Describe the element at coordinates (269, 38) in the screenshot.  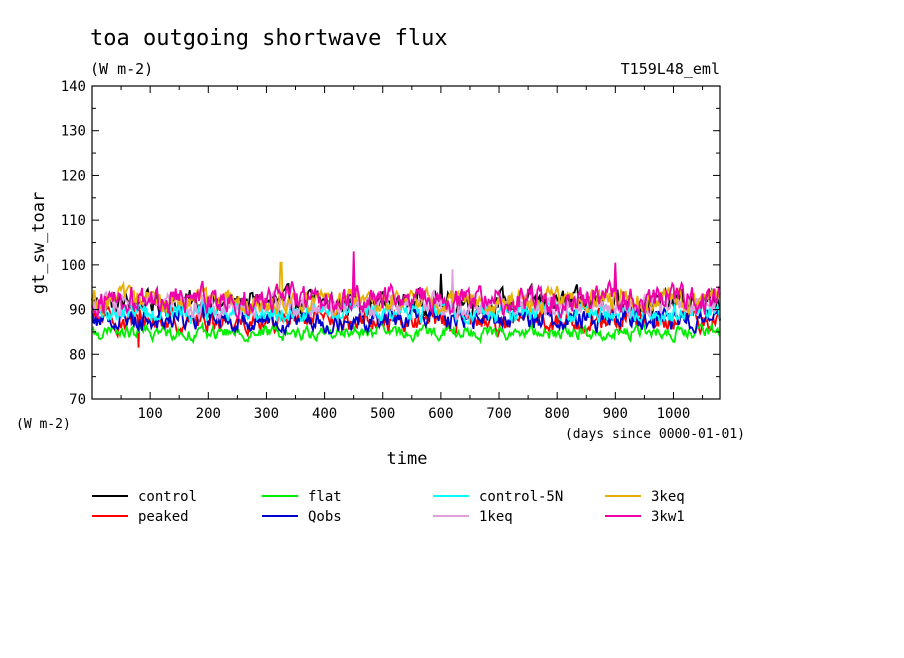
I see `chart-title: toa outgoing shortwave flux` at that location.